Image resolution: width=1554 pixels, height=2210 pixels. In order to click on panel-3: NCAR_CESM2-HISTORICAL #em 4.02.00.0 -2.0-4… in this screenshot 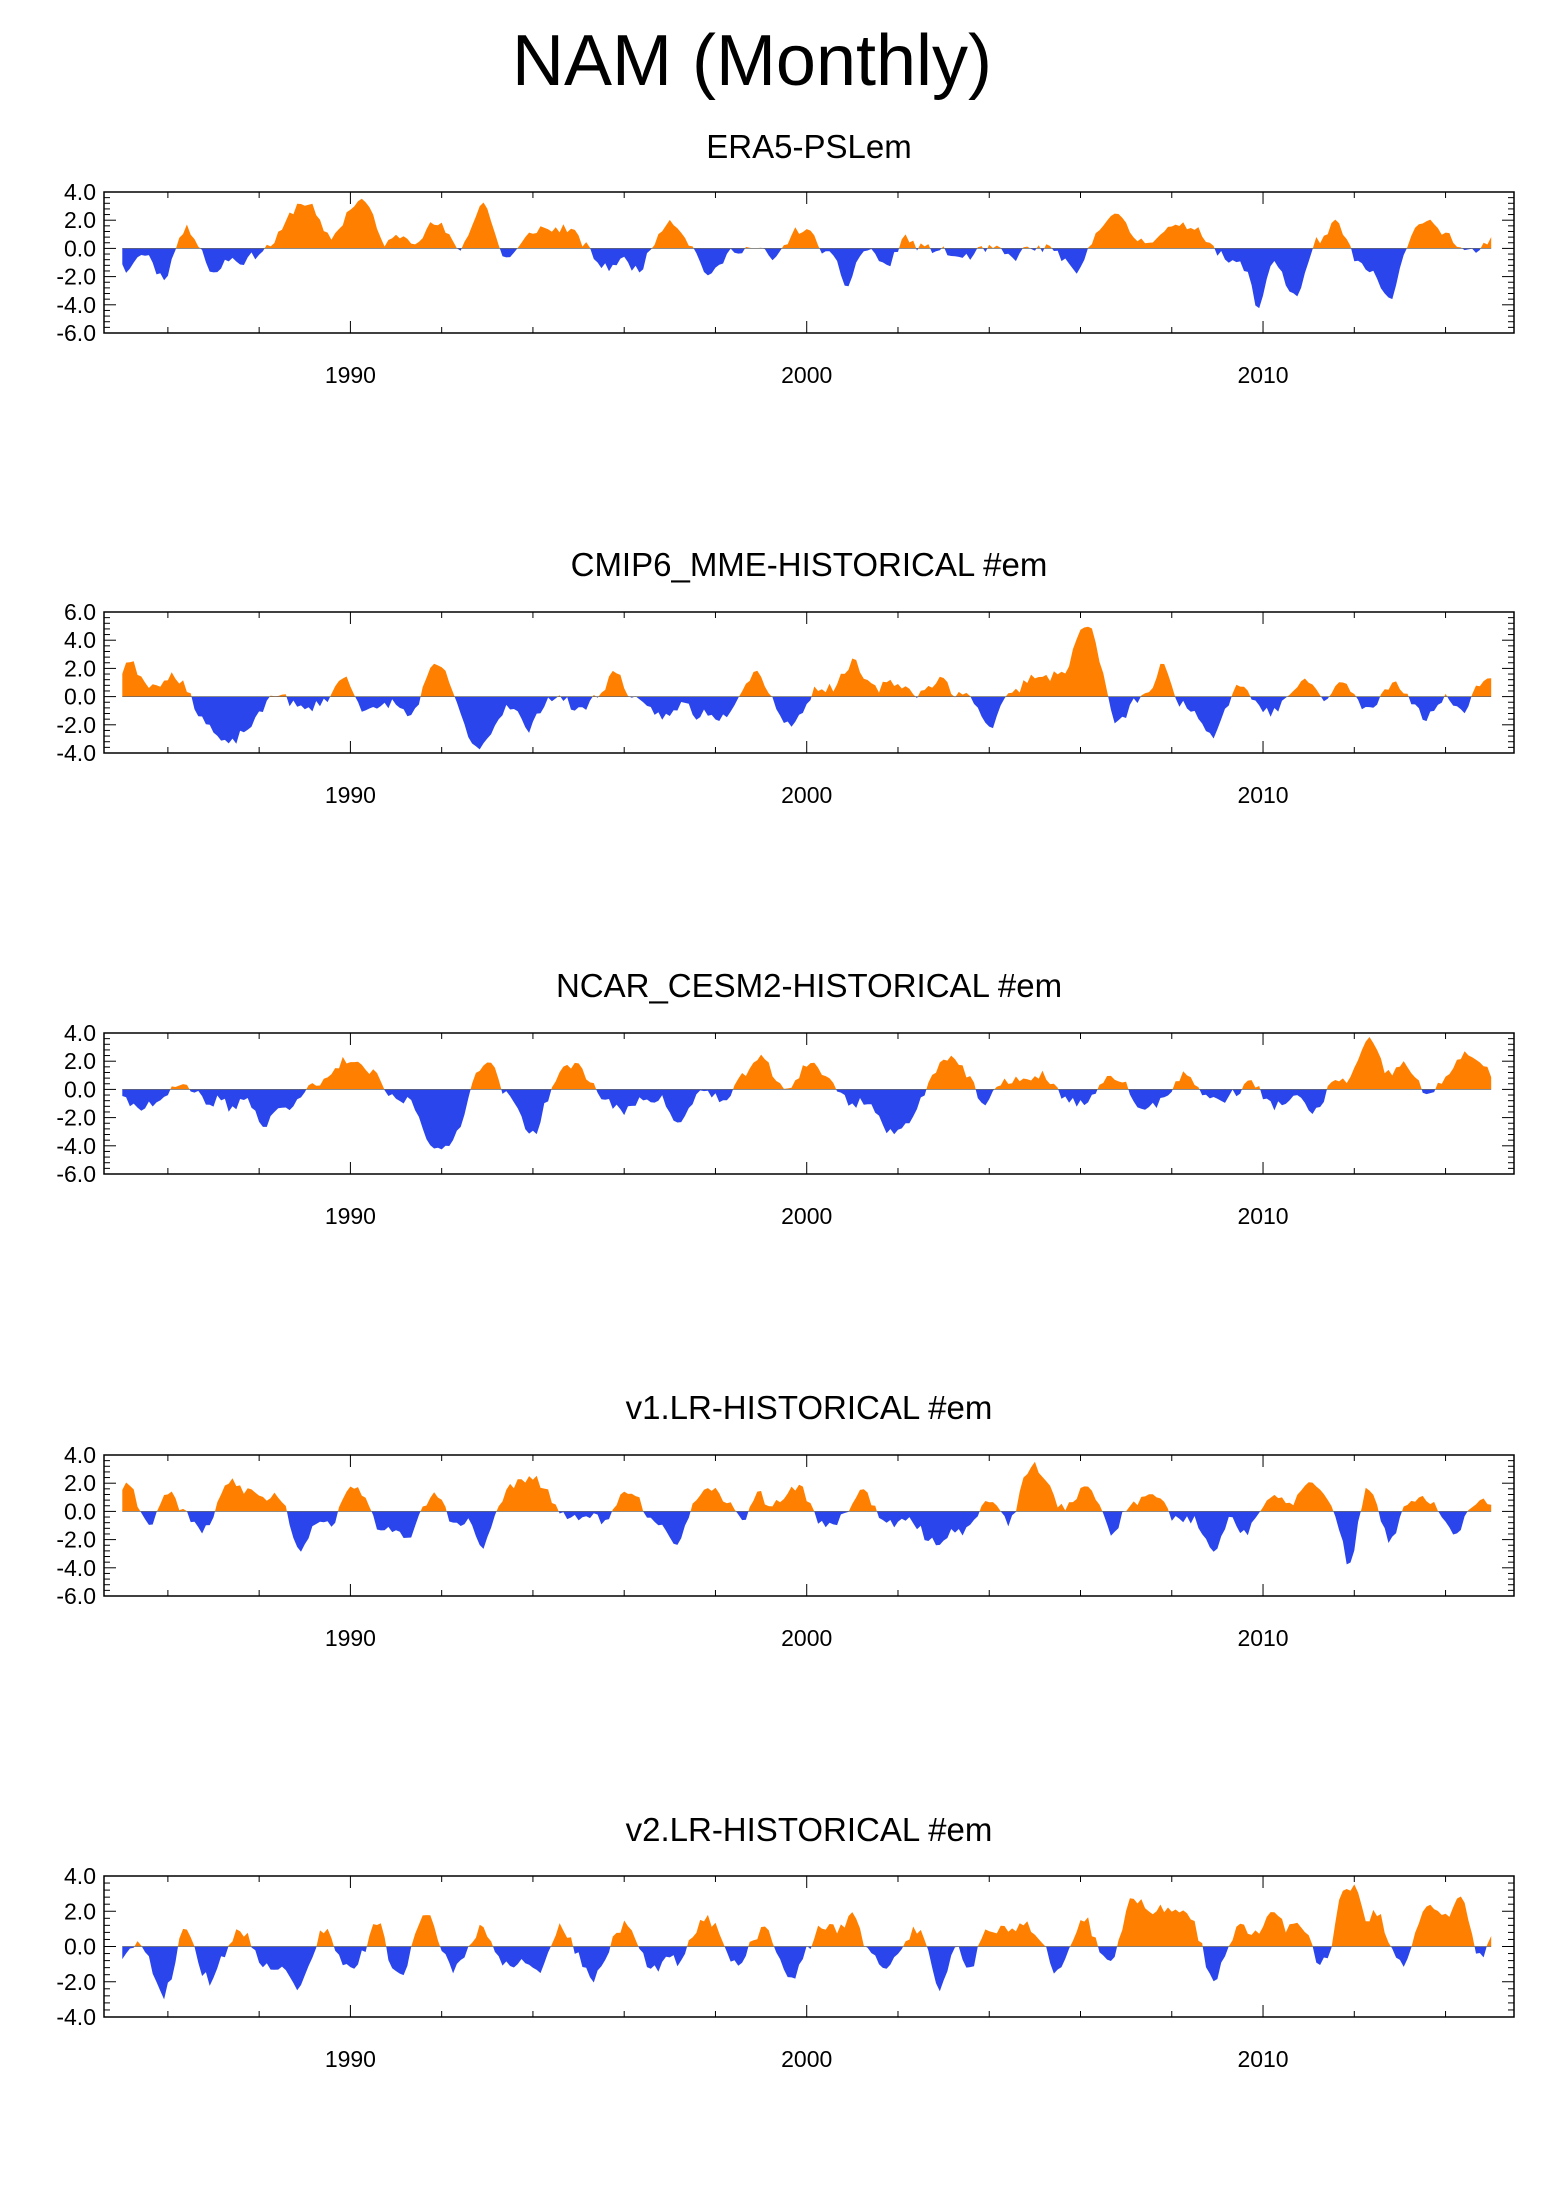, I will do `click(785, 1098)`.